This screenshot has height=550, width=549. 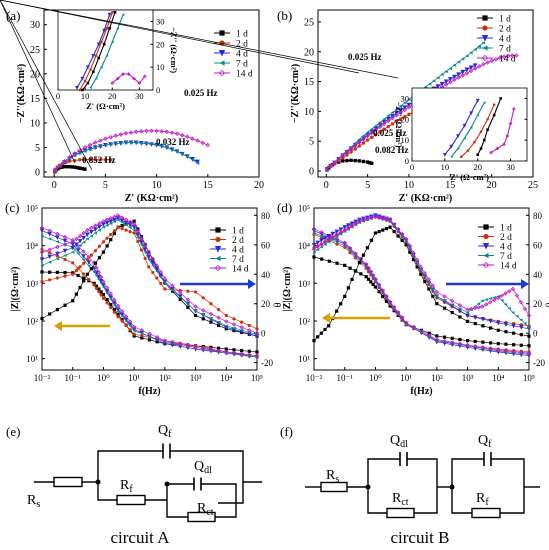 I want to click on y2-tick-label: 20, so click(x=538, y=304).